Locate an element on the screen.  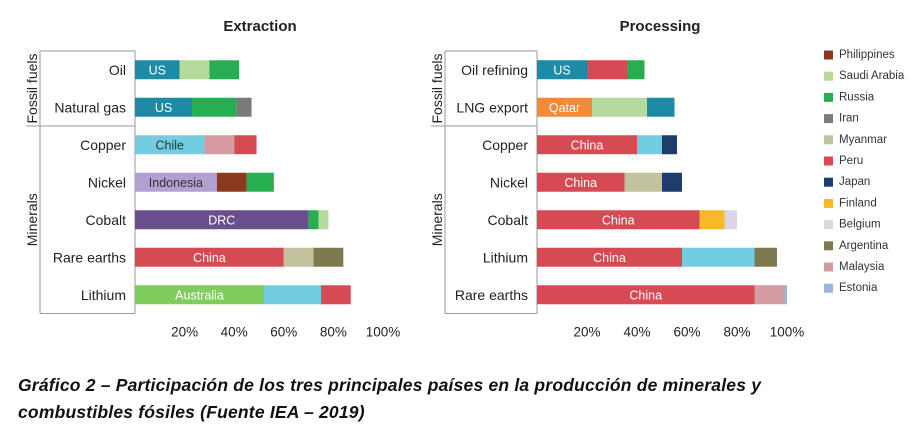
legend-label-saudi-arabia: Saudi Arabia is located at coordinates (872, 76).